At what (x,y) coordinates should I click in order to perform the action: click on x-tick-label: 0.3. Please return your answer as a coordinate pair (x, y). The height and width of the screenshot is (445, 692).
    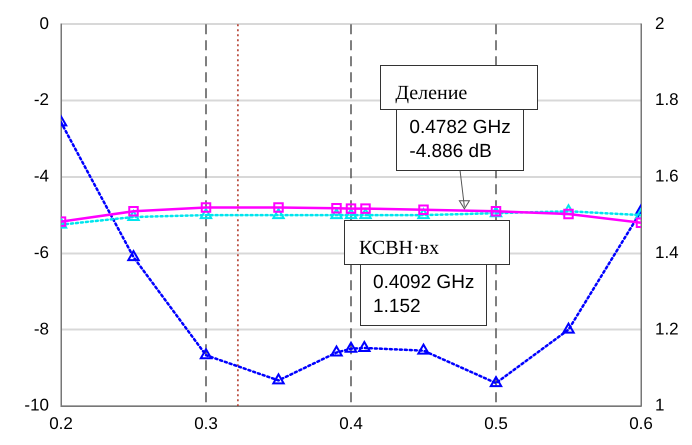
    Looking at the image, I should click on (206, 423).